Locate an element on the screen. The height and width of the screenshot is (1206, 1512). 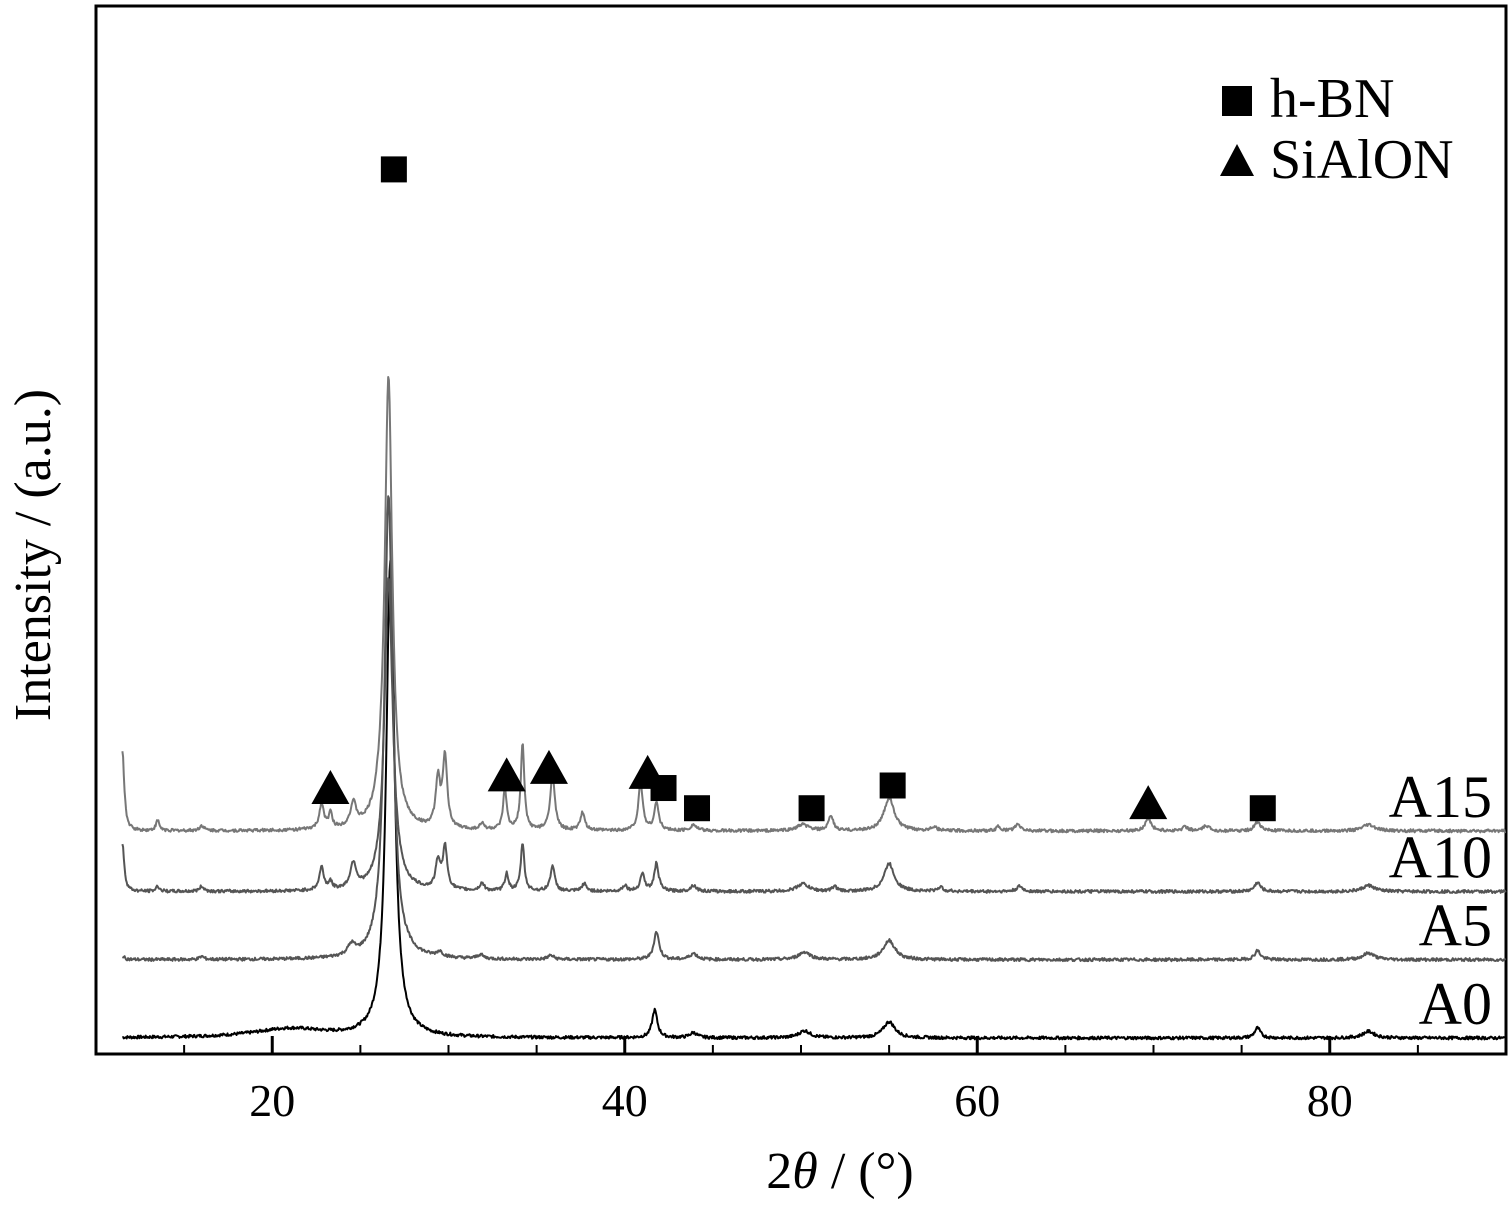
x-axis-title: 2θ / (°) is located at coordinates (839, 1171).